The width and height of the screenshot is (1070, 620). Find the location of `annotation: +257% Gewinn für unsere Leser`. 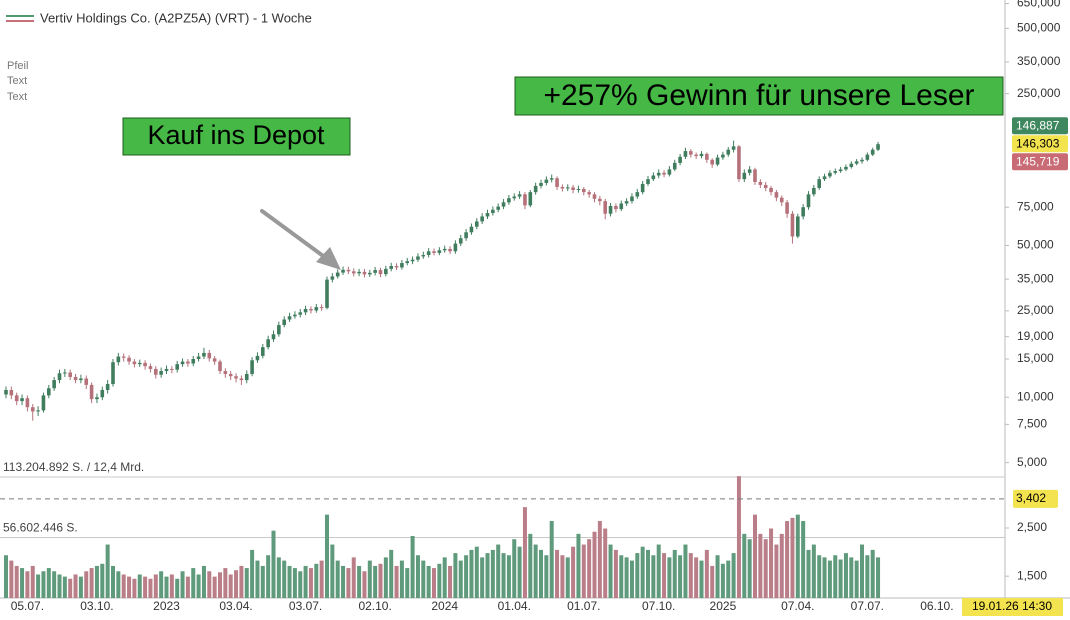

annotation: +257% Gewinn für unsere Leser is located at coordinates (758, 95).